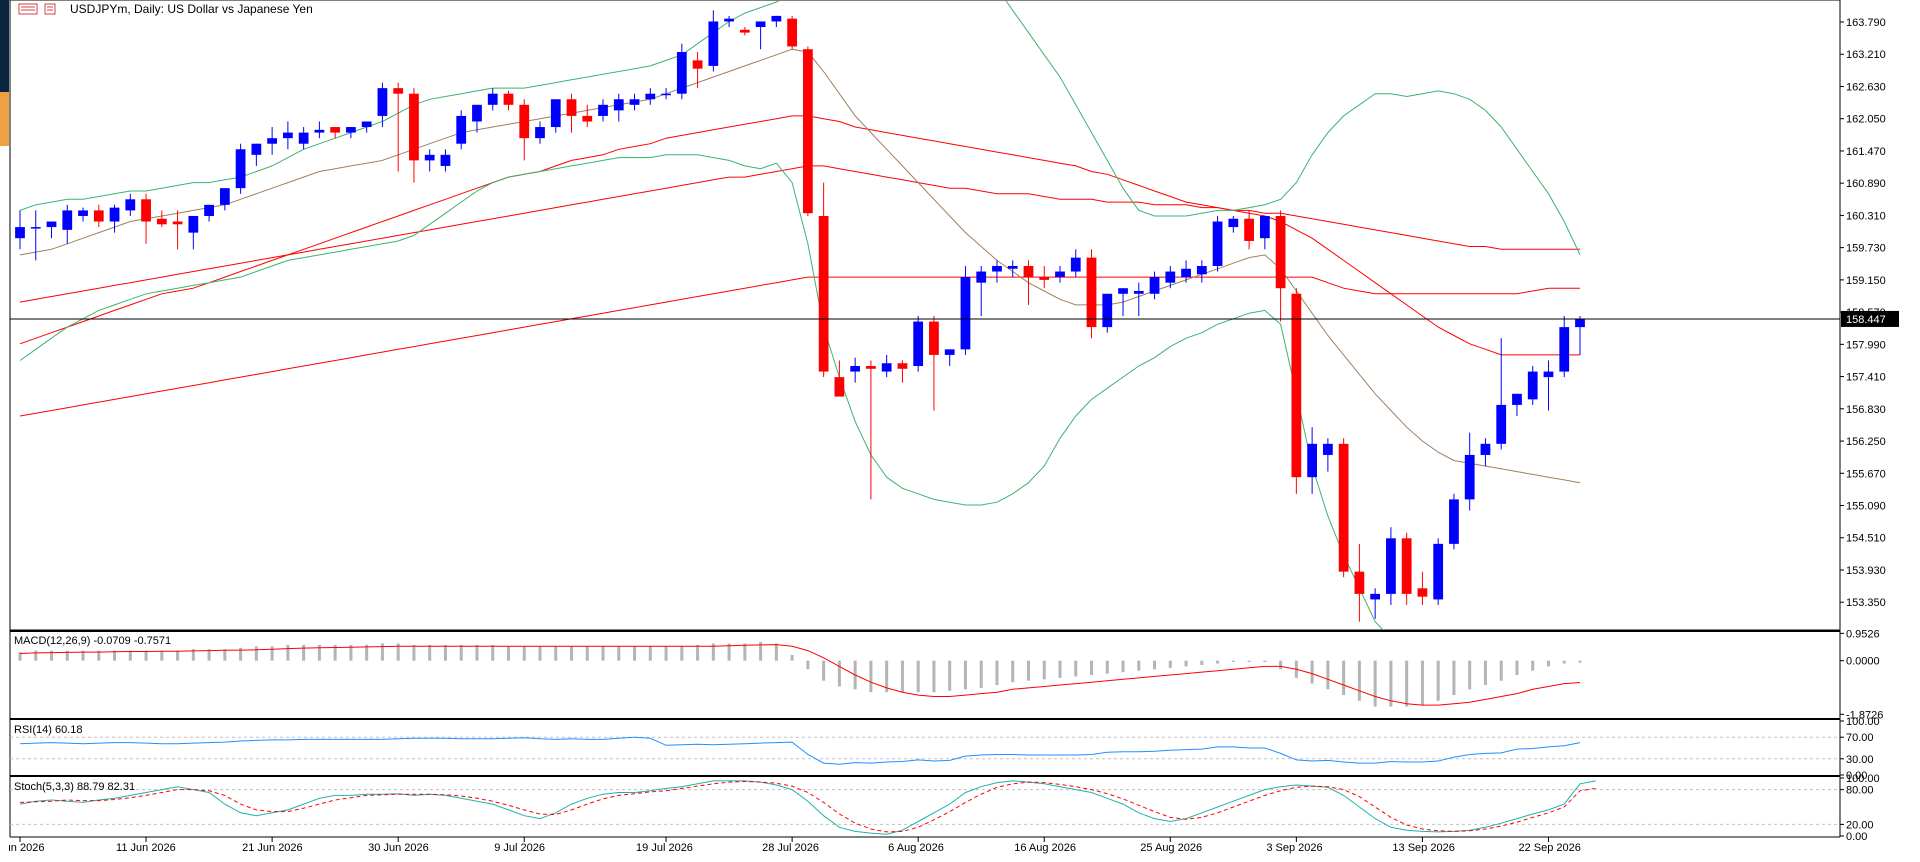 This screenshot has width=1920, height=862. What do you see at coordinates (1866, 87) in the screenshot?
I see `price-tick-label: 162.630` at bounding box center [1866, 87].